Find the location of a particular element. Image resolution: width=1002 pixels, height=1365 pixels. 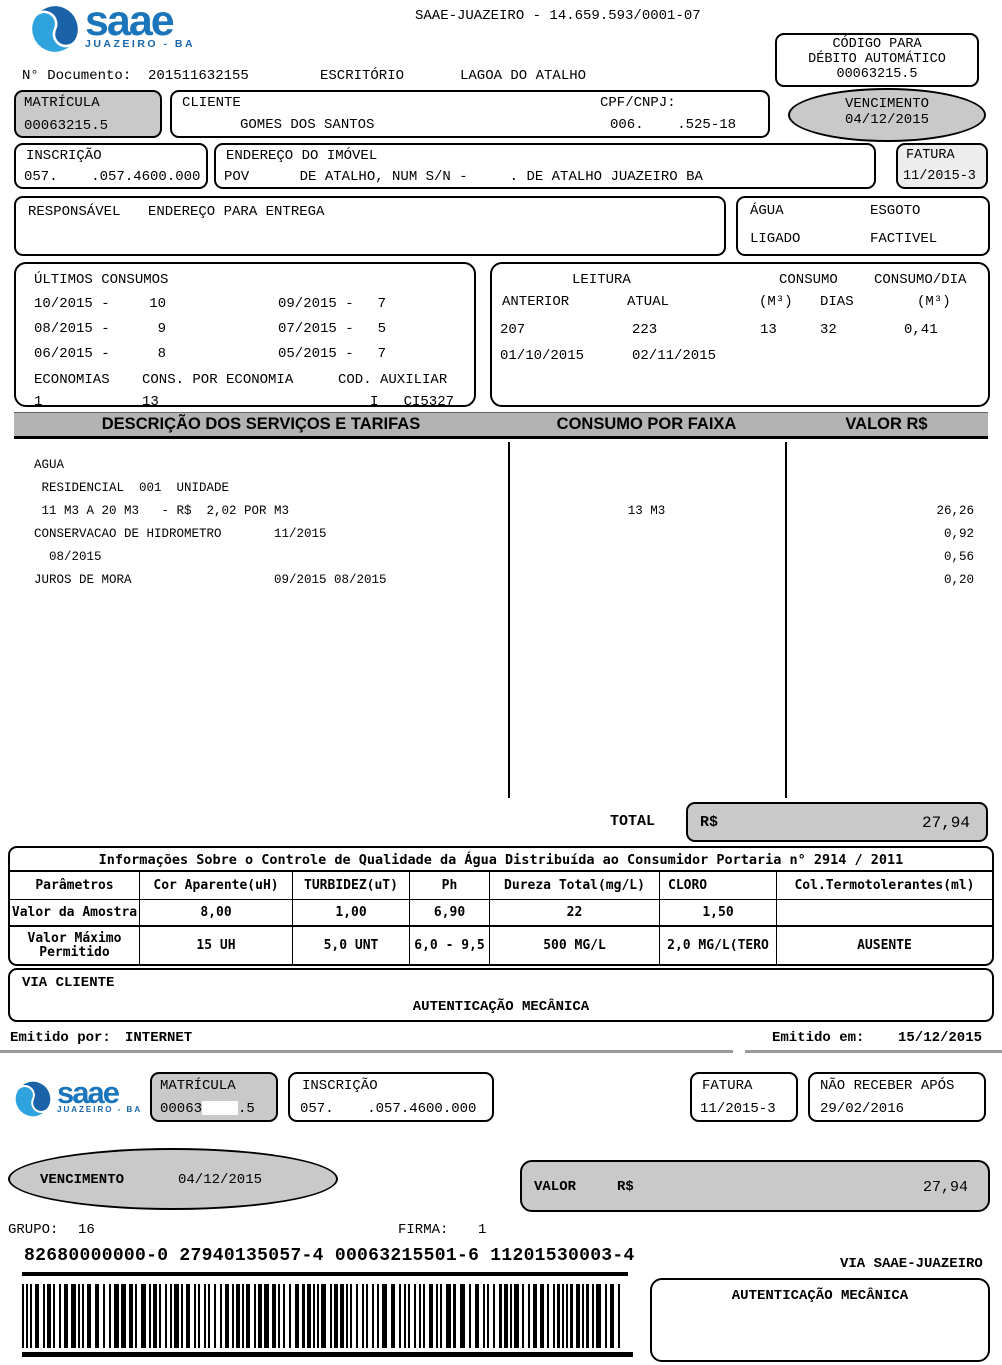

consumo-value: 5 is located at coordinates (381, 329).